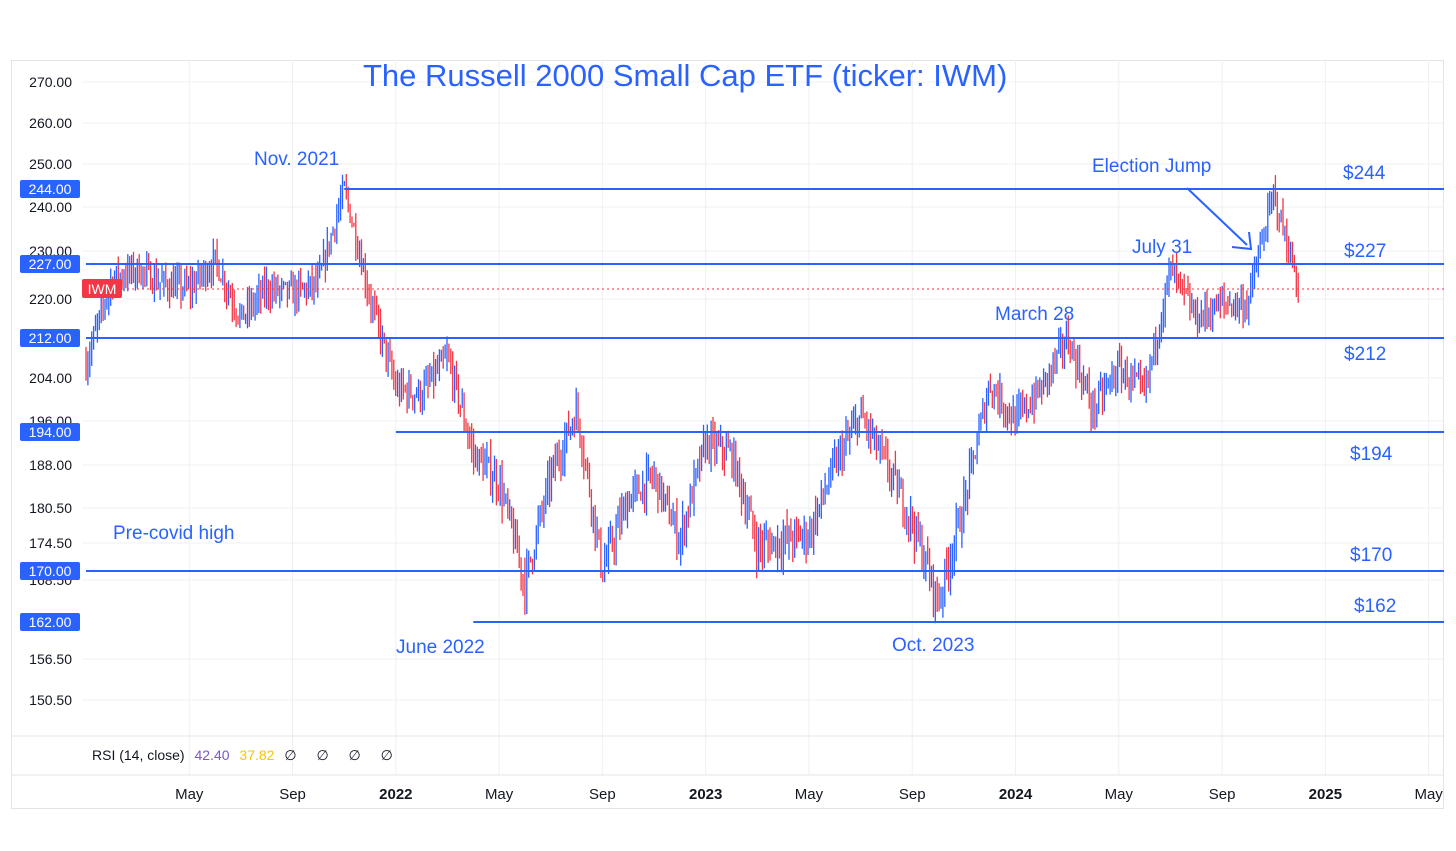  Describe the element at coordinates (1217, 216) in the screenshot. I see `arrow-shaft` at that location.